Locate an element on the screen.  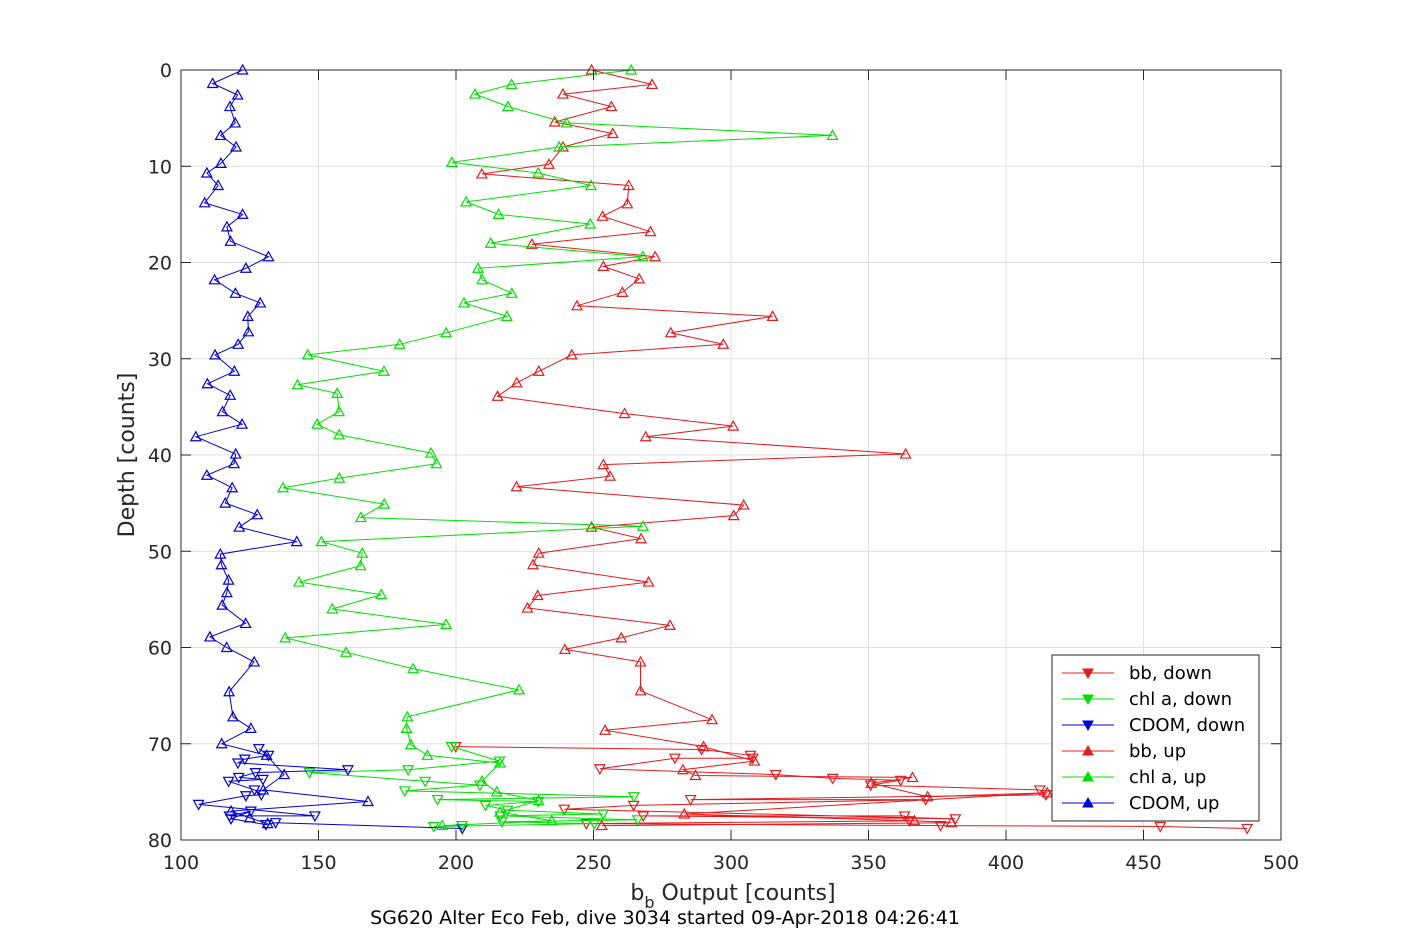
x-tick-label: 150 is located at coordinates (318, 863).